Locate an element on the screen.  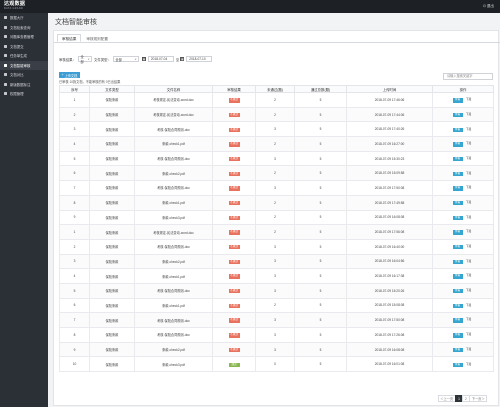
search-input is located at coordinates (468, 76).